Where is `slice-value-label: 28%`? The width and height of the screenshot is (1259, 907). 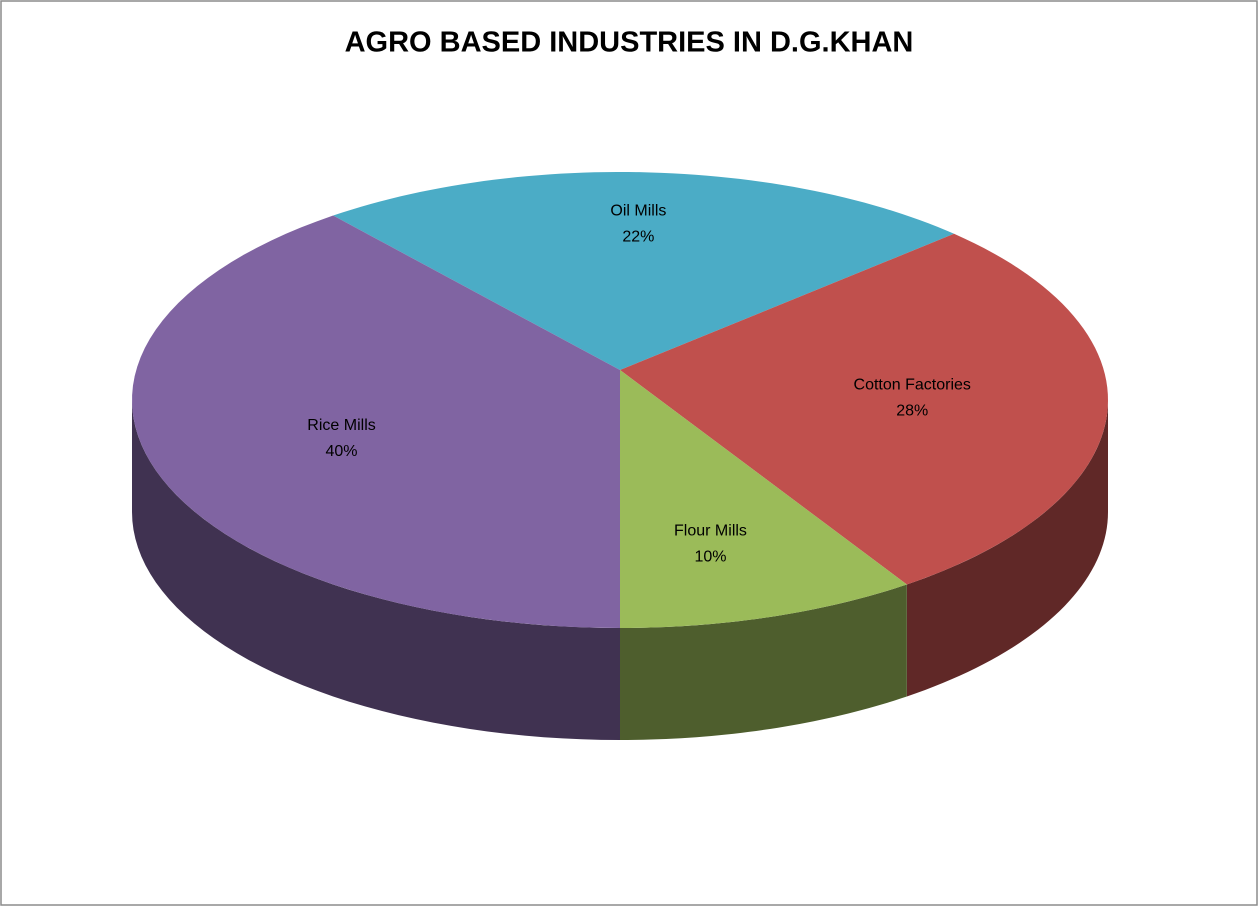 slice-value-label: 28% is located at coordinates (912, 411).